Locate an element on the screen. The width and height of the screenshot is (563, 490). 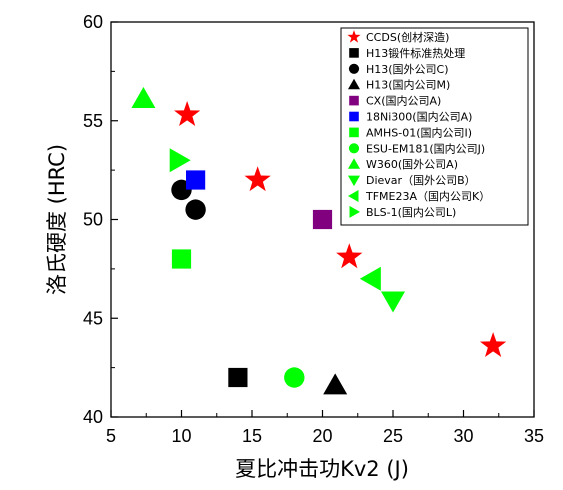
legend-entry: H13锻件标准热处理 is located at coordinates (415, 53).